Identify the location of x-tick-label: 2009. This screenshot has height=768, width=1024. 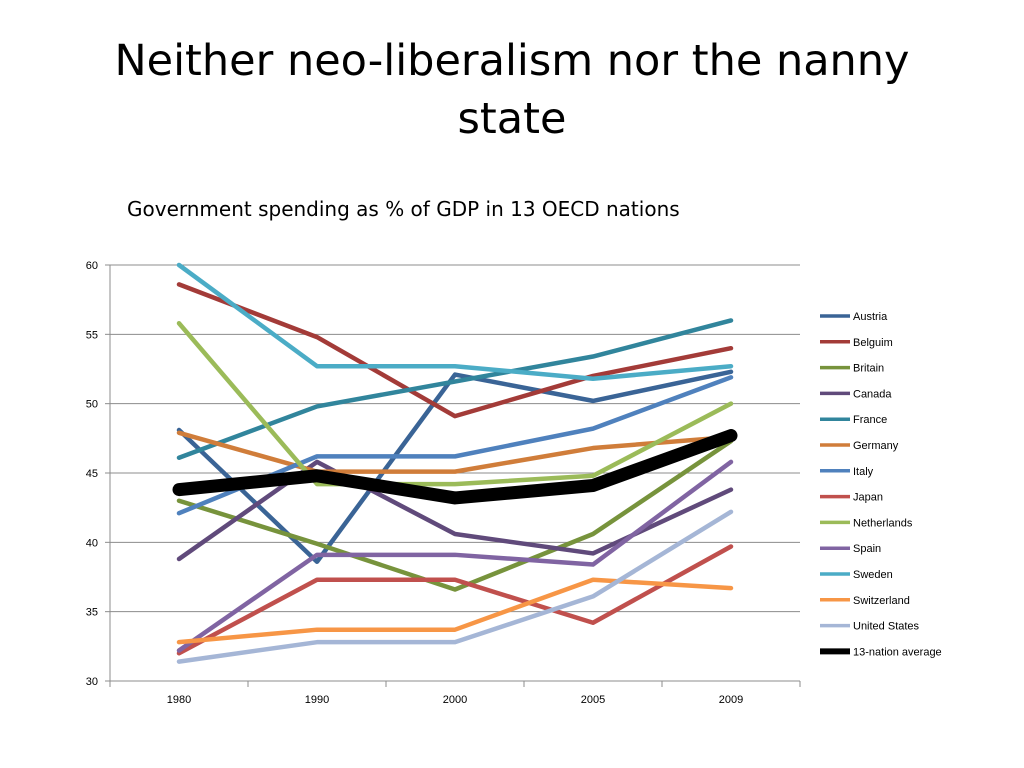
(731, 700).